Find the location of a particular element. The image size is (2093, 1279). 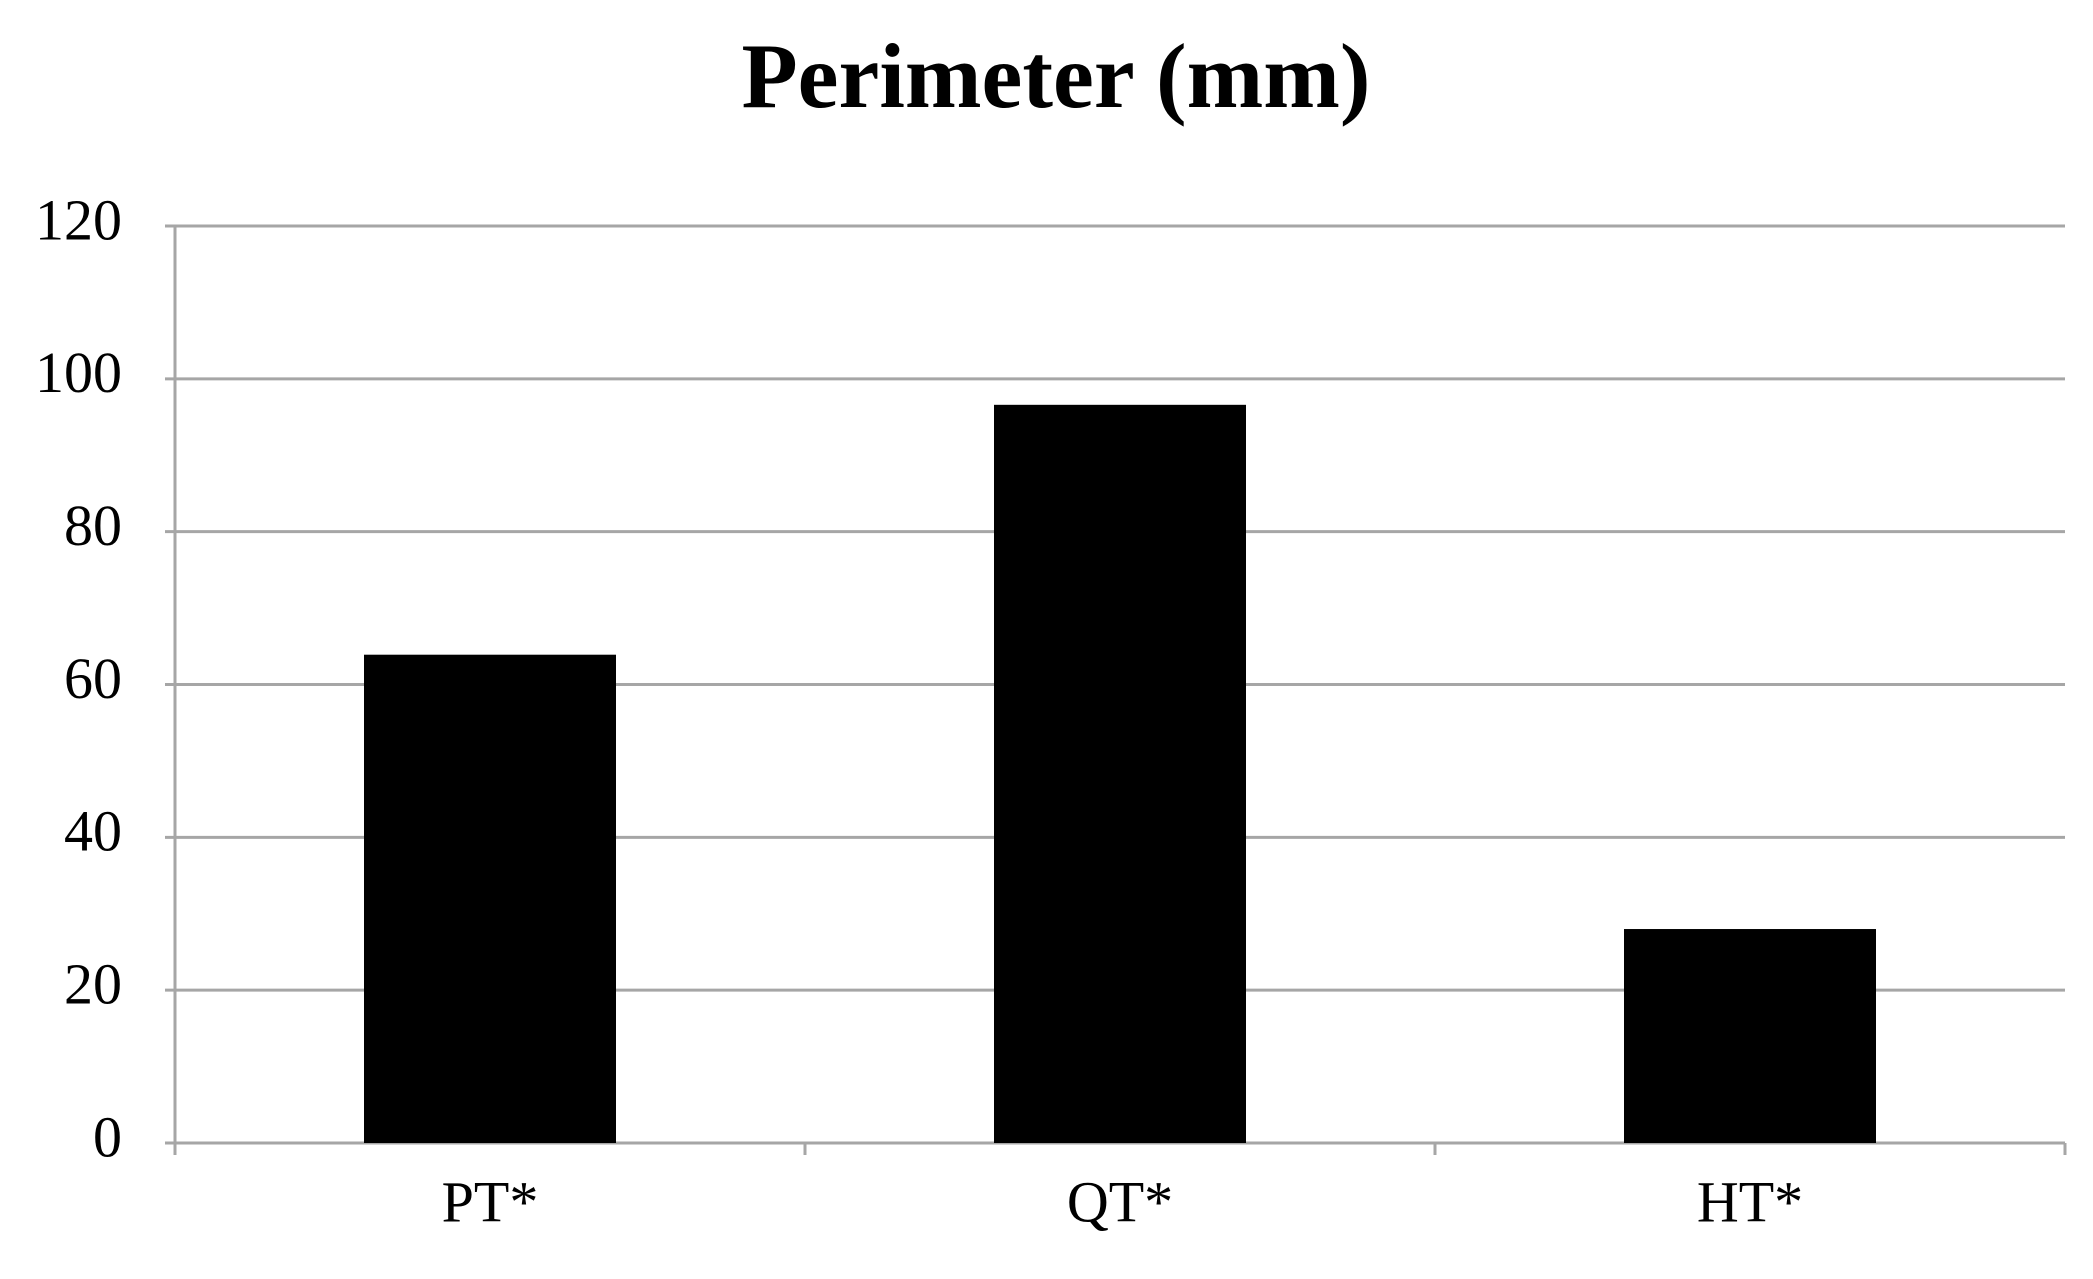

y-tick-label: 60 is located at coordinates (93, 678).